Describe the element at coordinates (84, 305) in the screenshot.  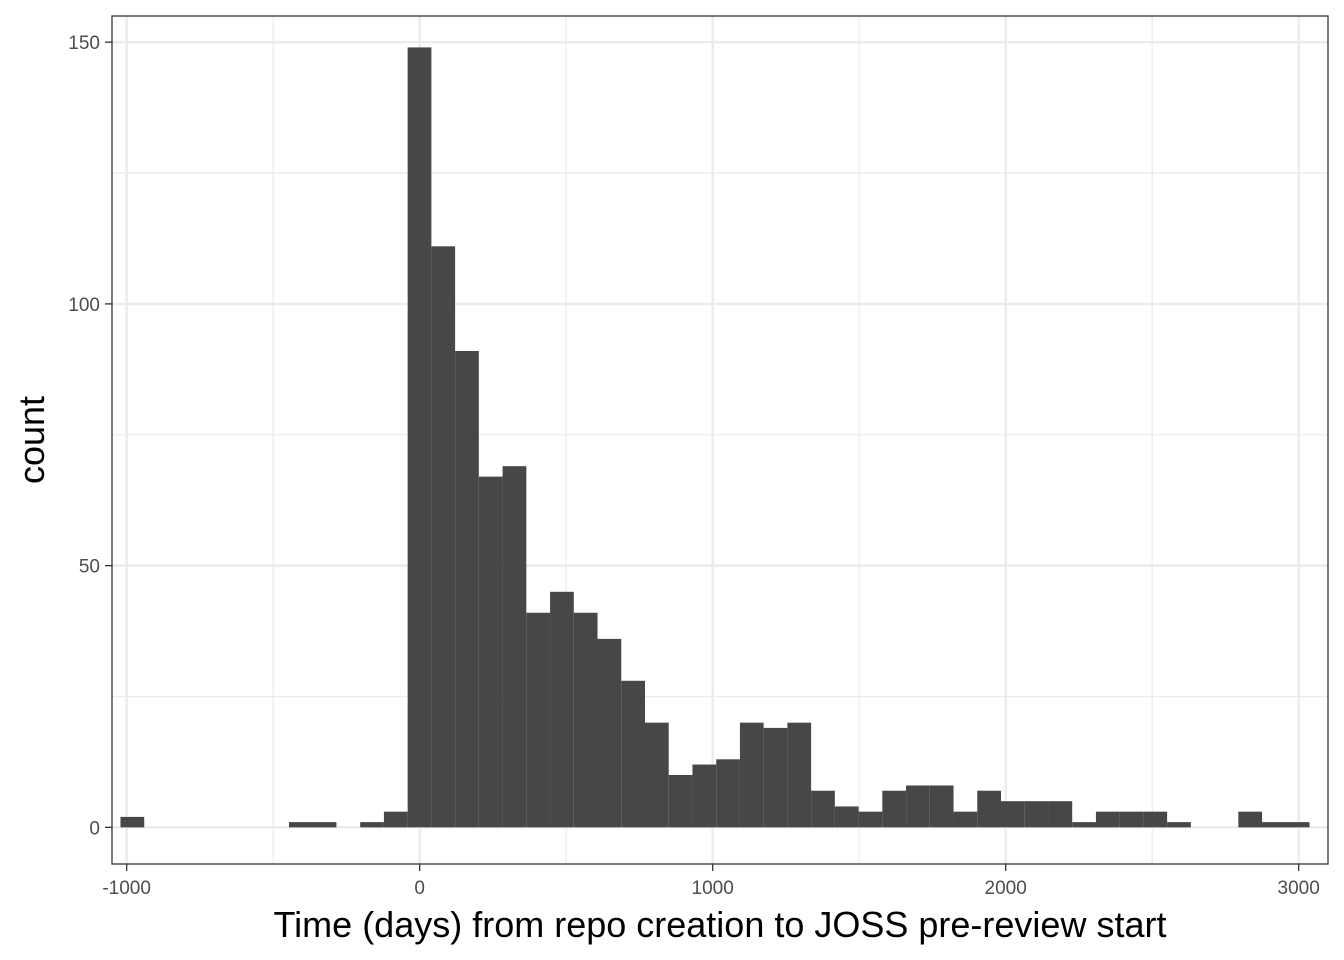
I see `y-tick-label: 100` at that location.